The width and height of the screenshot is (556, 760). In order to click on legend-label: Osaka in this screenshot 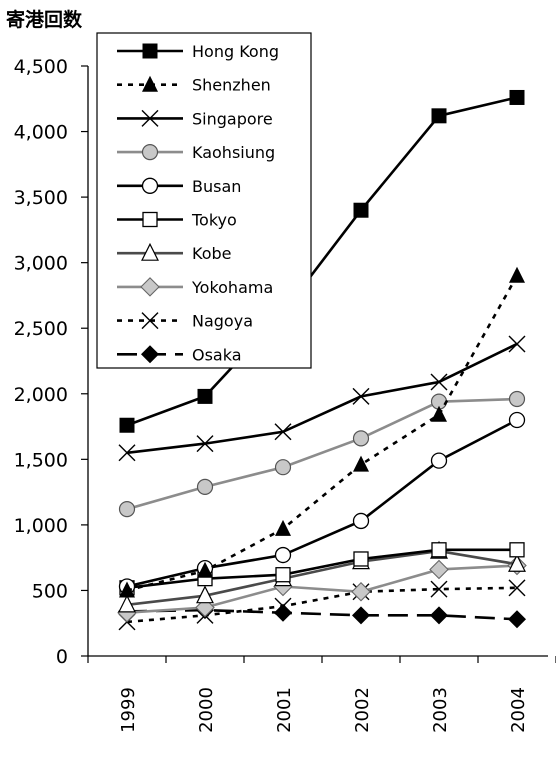, I will do `click(217, 354)`.